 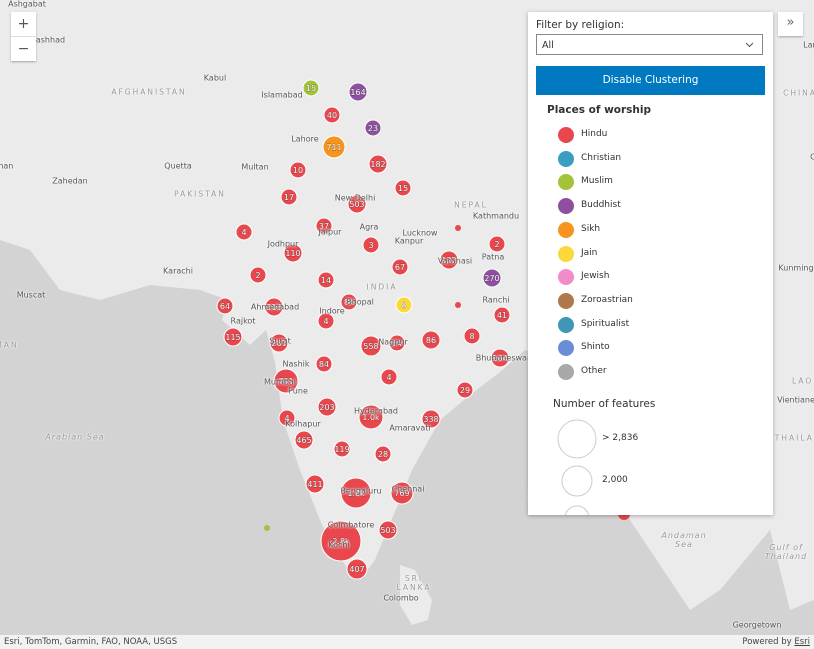 What do you see at coordinates (796, 268) in the screenshot?
I see `city-label: Kunming` at bounding box center [796, 268].